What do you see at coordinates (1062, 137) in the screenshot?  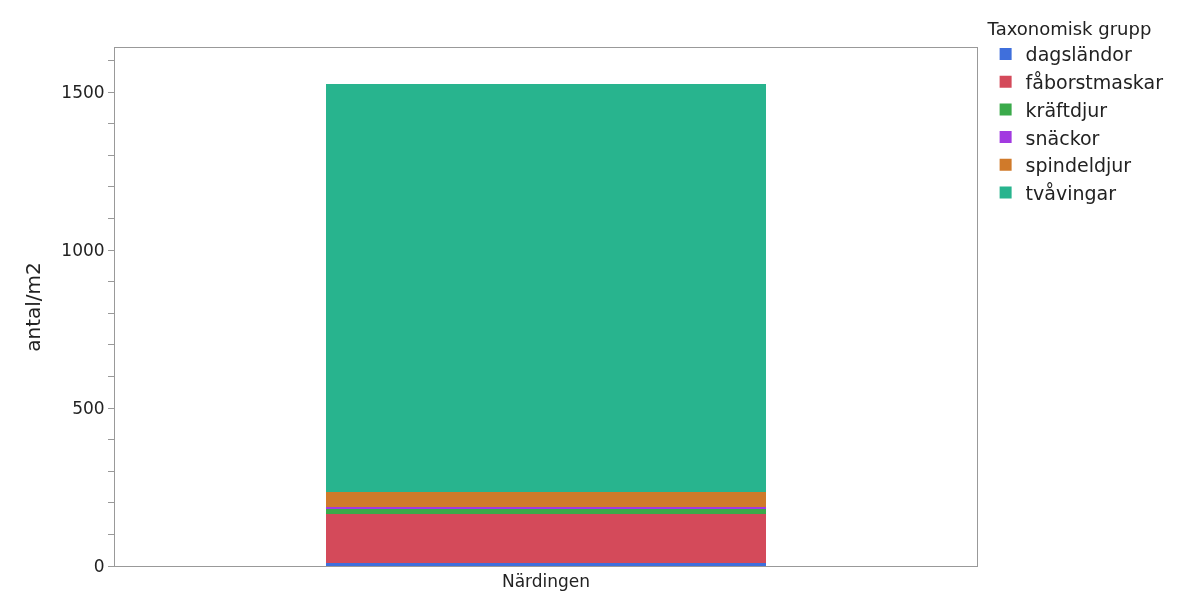 I see `legend-label: snäckor` at bounding box center [1062, 137].